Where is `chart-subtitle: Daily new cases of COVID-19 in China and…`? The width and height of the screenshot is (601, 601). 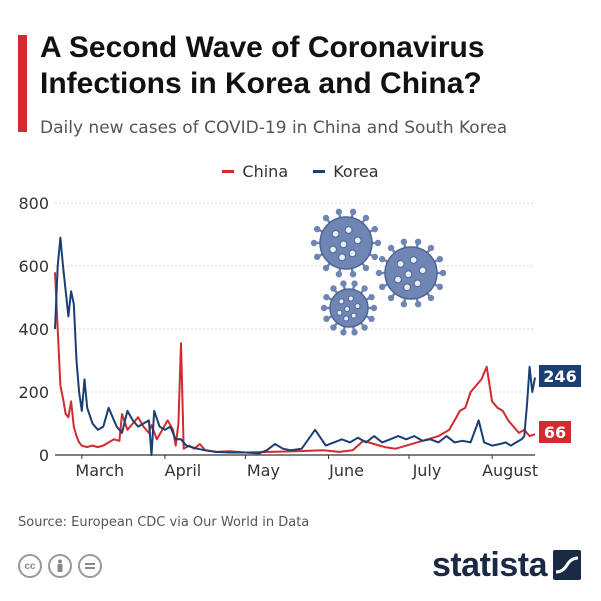
chart-subtitle: Daily new cases of COVID-19 in China and… is located at coordinates (274, 128).